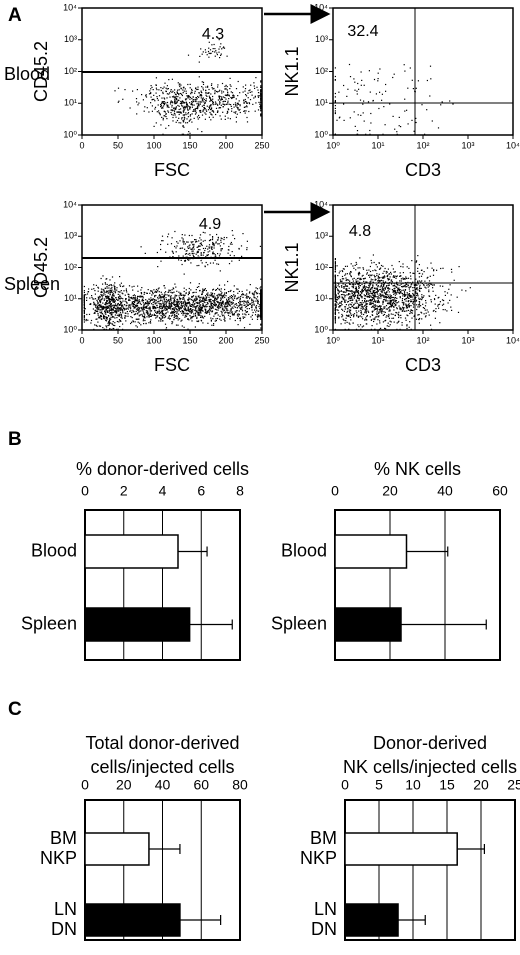  Describe the element at coordinates (15, 709) in the screenshot. I see `panel-label: C` at that location.